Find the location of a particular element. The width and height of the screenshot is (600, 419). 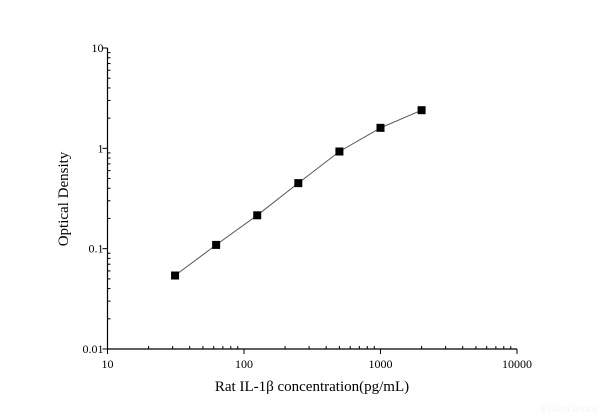

watermark: Elabscience is located at coordinates (569, 408).